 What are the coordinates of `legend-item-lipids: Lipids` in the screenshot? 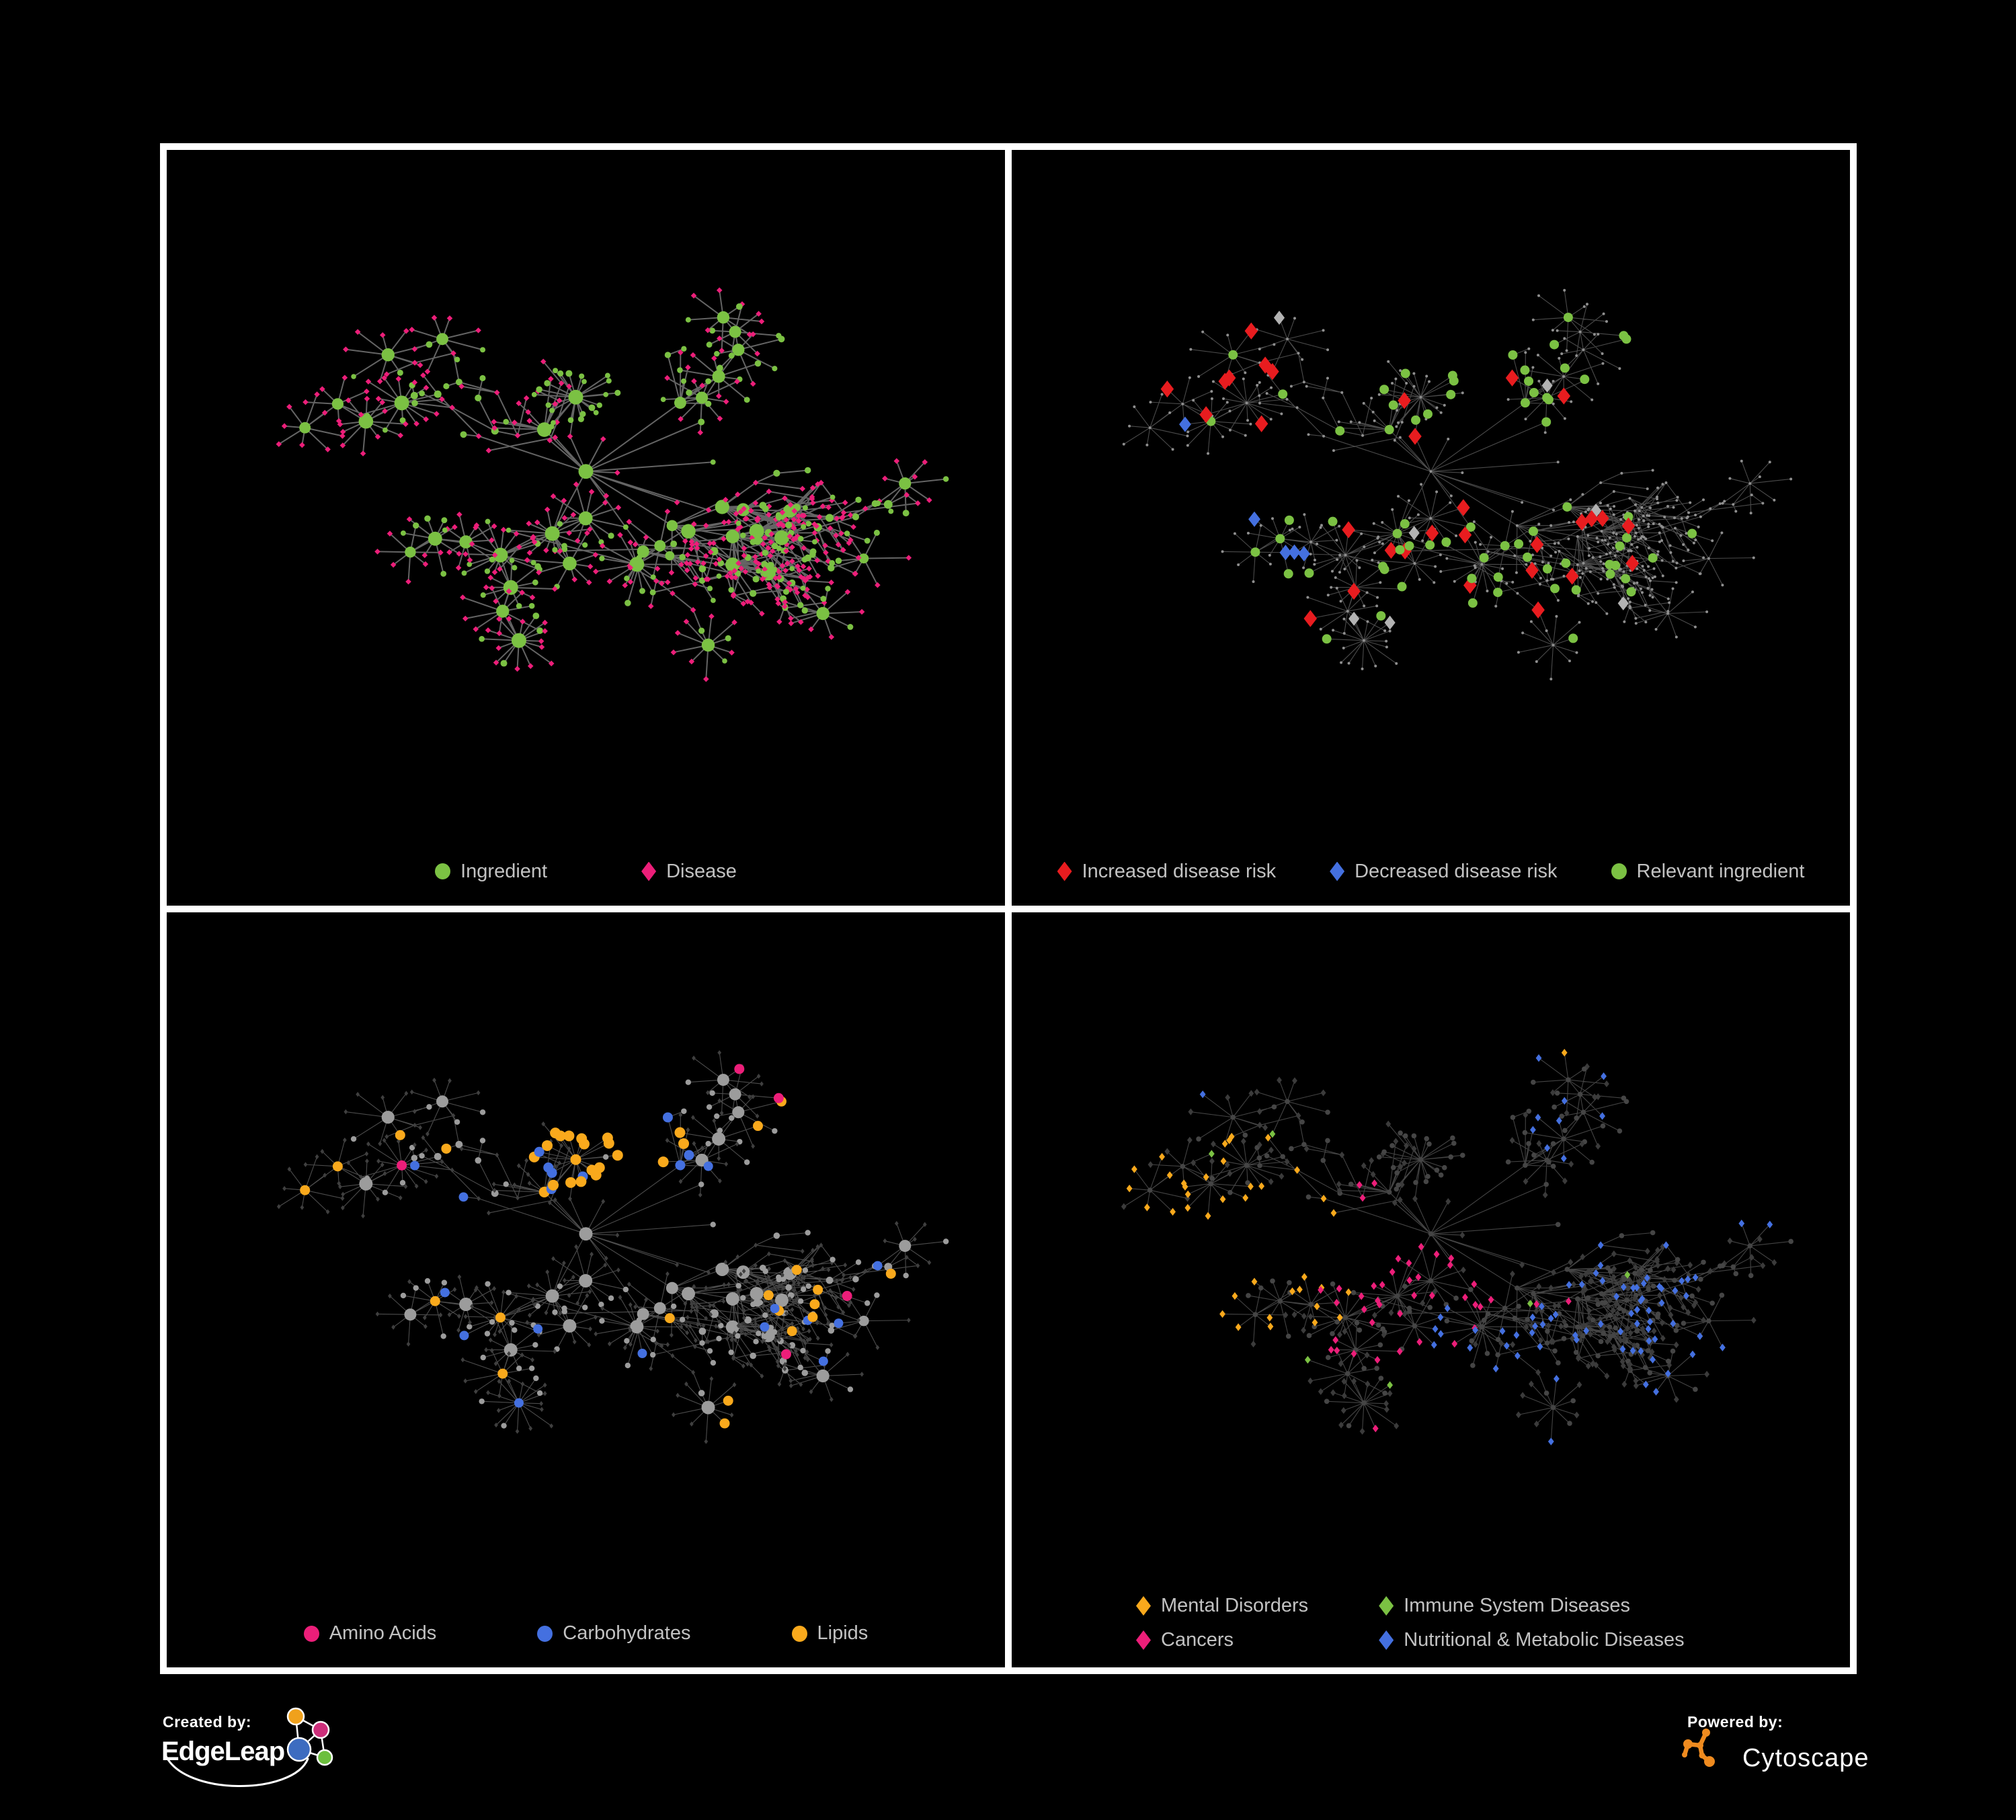 It's located at (830, 1633).